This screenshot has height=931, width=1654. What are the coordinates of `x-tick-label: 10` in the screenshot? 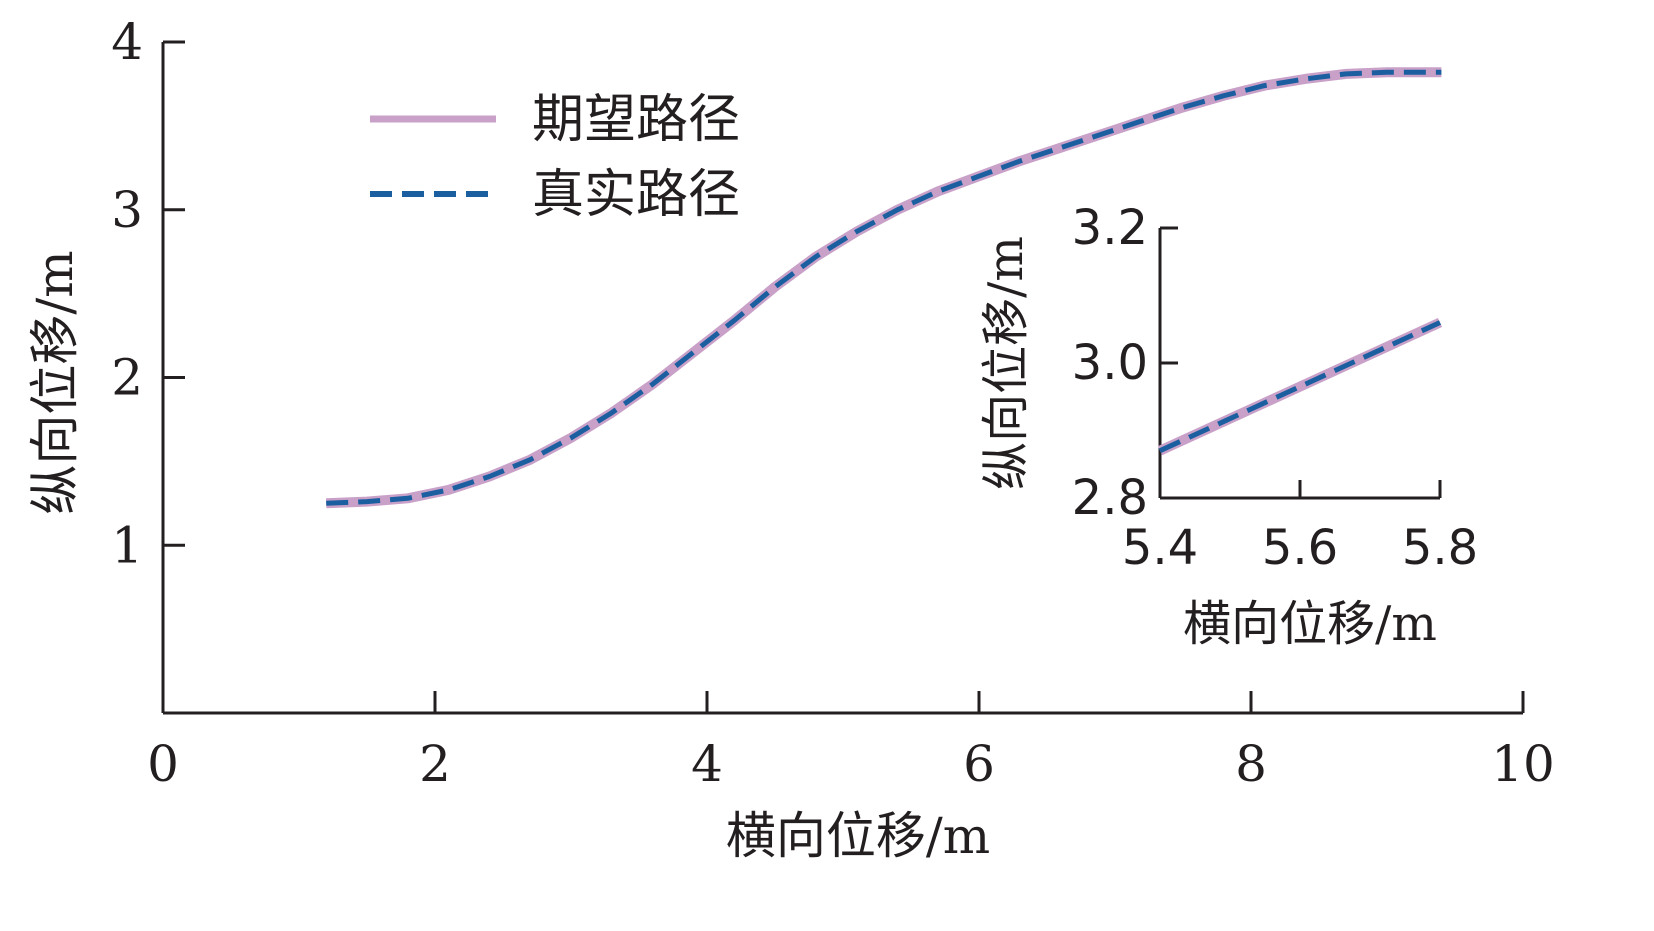 It's located at (1523, 764).